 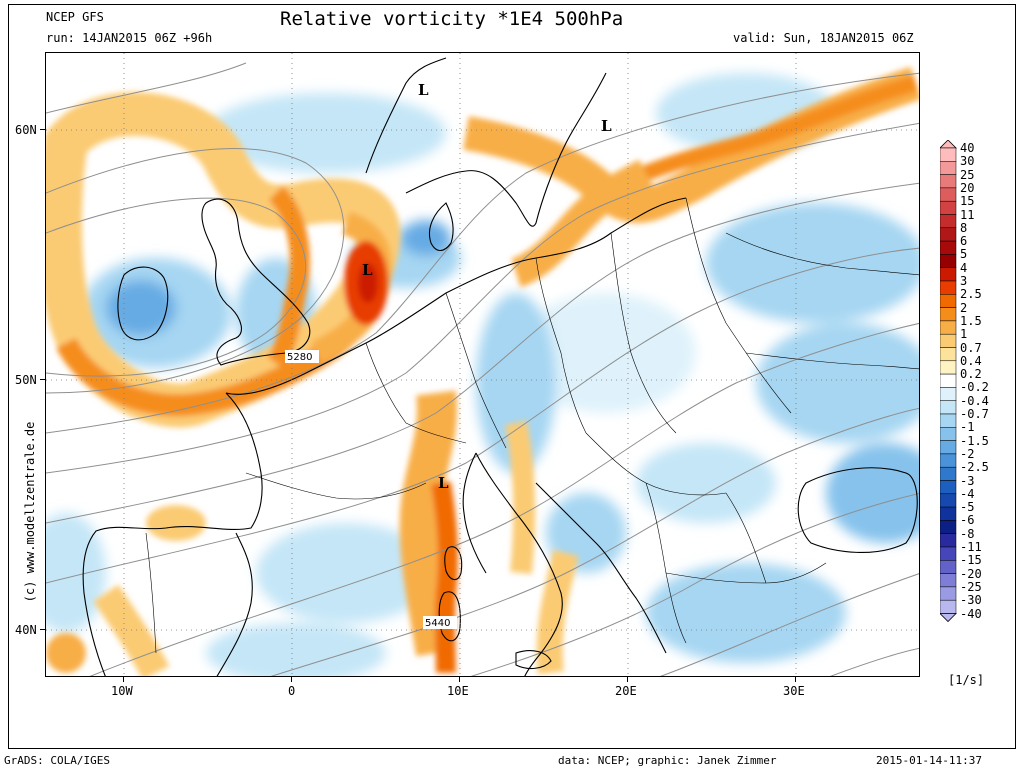 What do you see at coordinates (964, 254) in the screenshot?
I see `colorbar-label: 5` at bounding box center [964, 254].